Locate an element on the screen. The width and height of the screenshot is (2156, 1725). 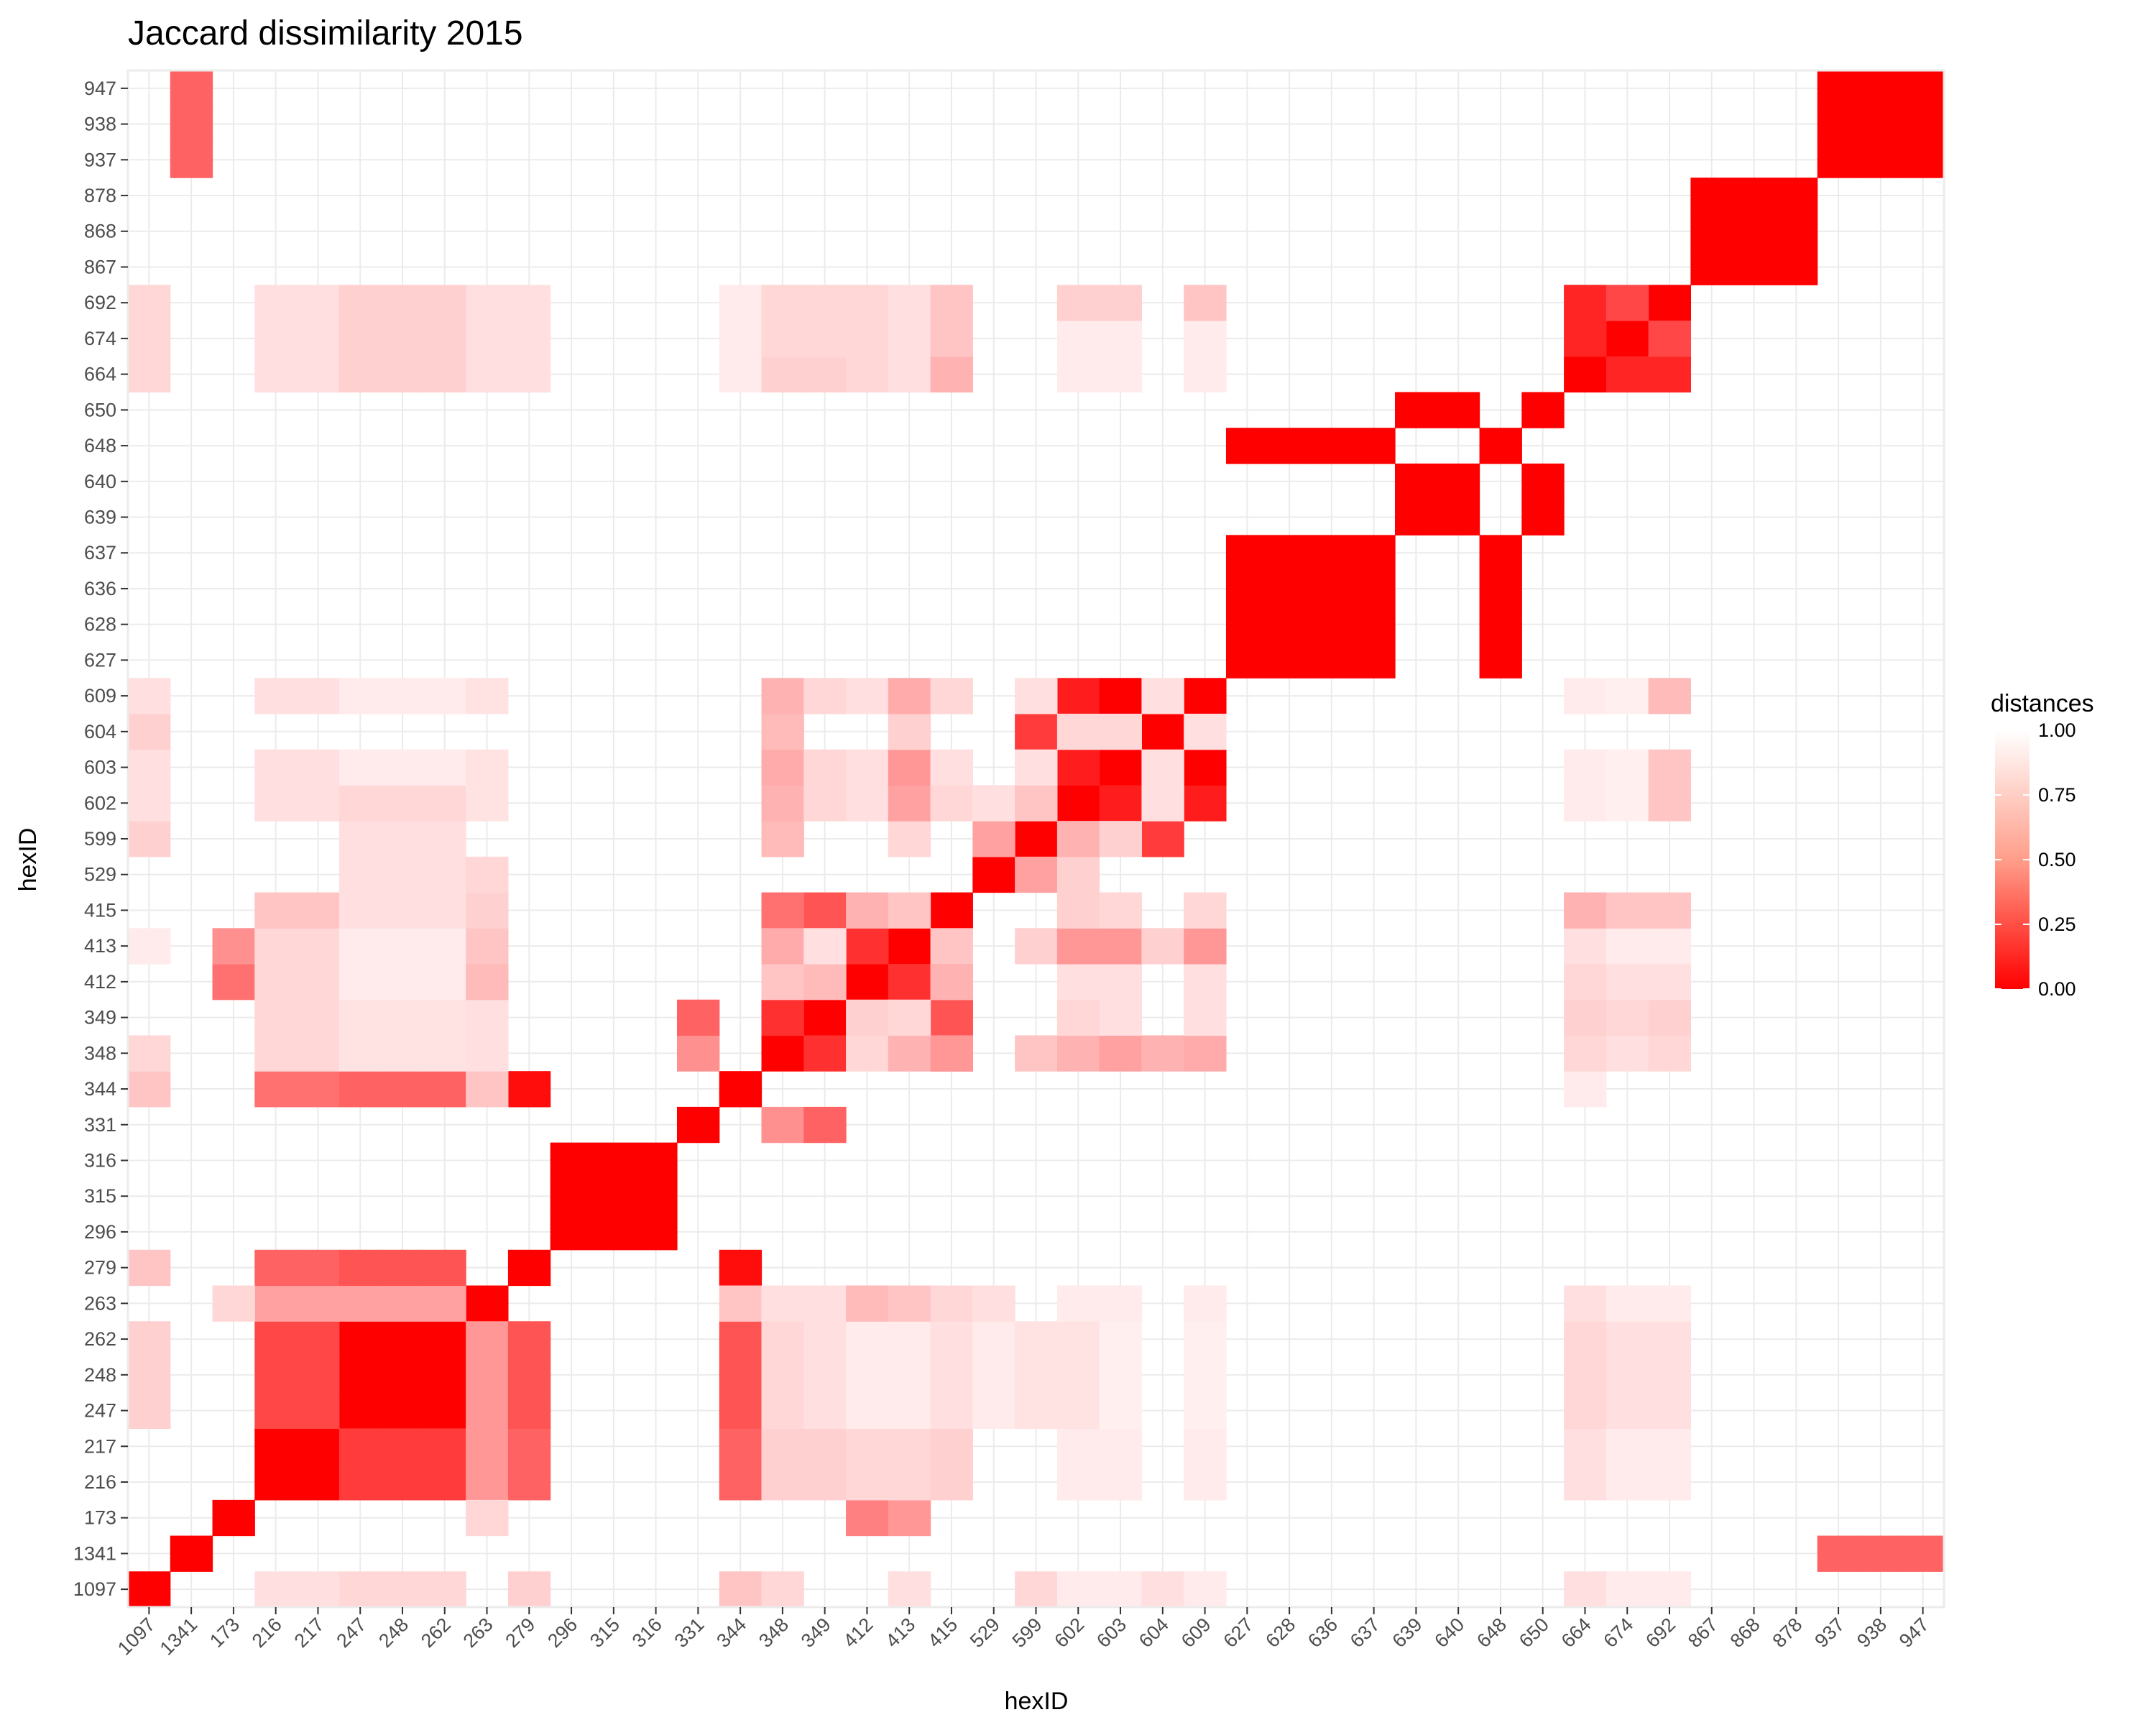
x-tick-label: 609 is located at coordinates (1196, 1633).